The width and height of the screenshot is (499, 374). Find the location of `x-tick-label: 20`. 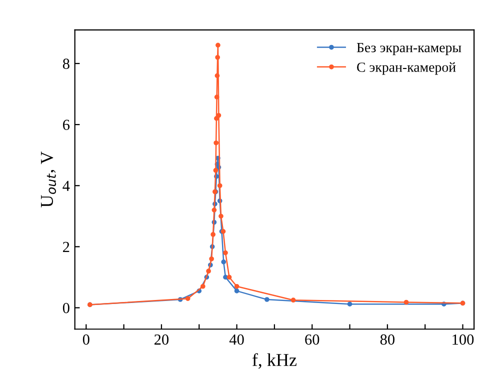

x-tick-label: 20 is located at coordinates (161, 339).